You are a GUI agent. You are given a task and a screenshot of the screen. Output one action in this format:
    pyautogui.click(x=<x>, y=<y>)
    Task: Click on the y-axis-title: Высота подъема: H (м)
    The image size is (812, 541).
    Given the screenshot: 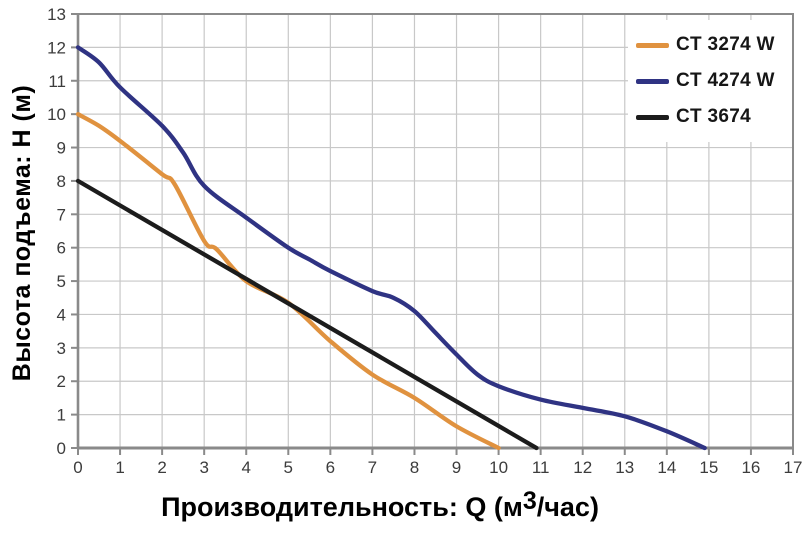 What is the action you would take?
    pyautogui.click(x=22, y=233)
    